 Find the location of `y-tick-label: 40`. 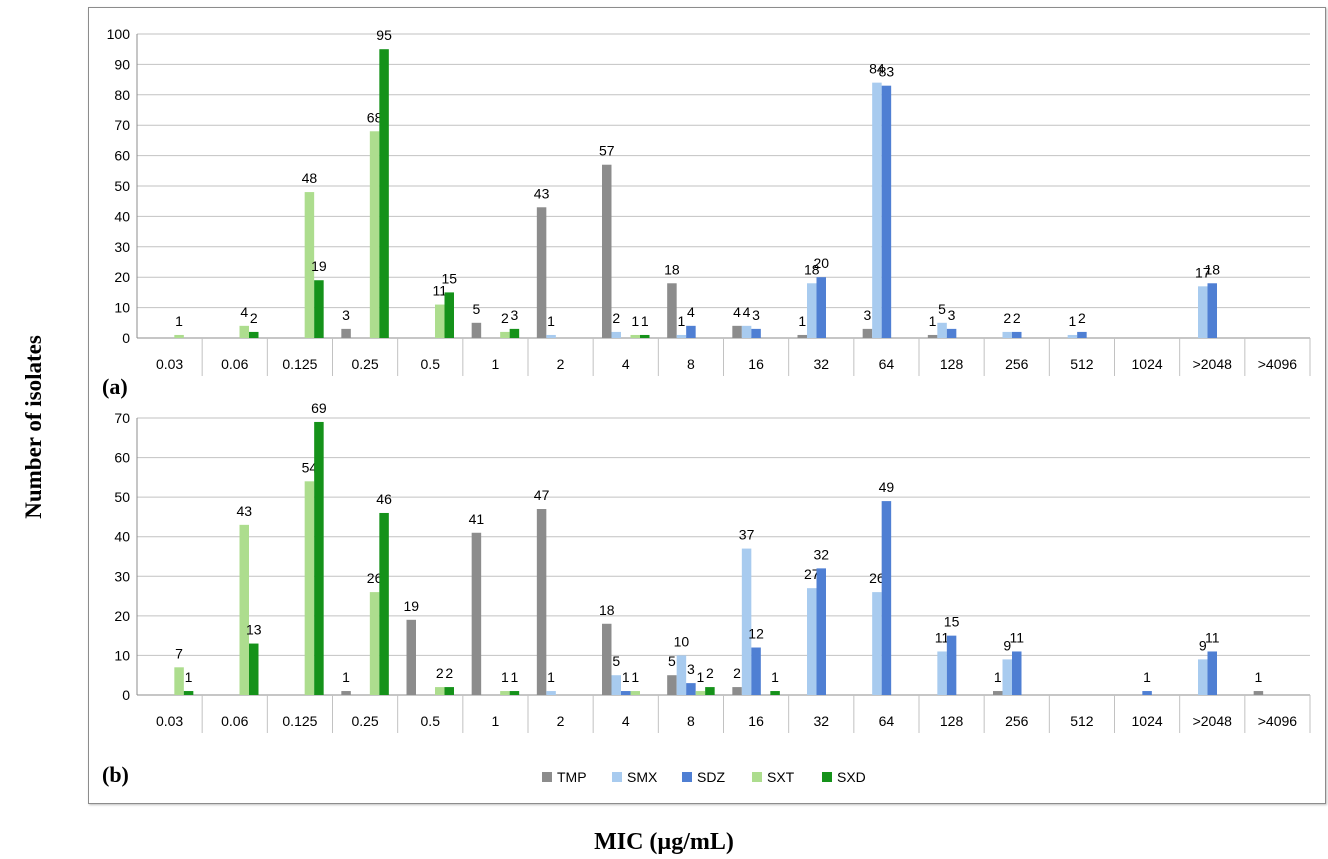

y-tick-label: 40 is located at coordinates (122, 216).